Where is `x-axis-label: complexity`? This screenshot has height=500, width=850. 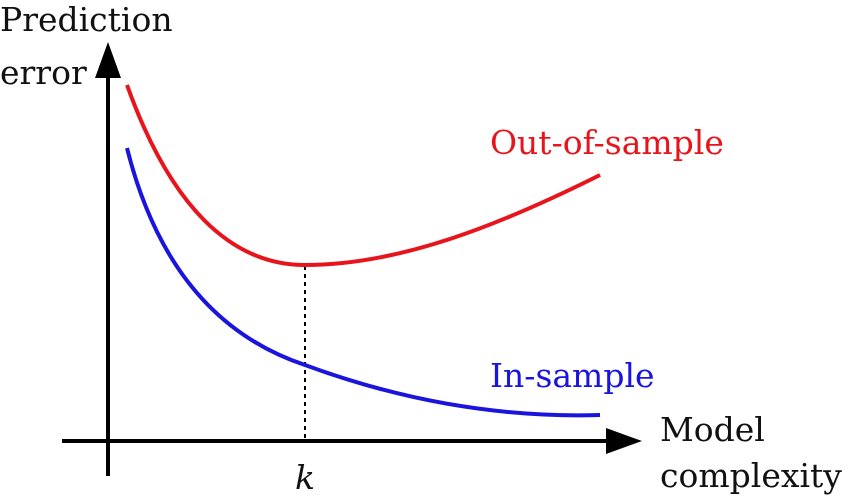
x-axis-label: complexity is located at coordinates (751, 475).